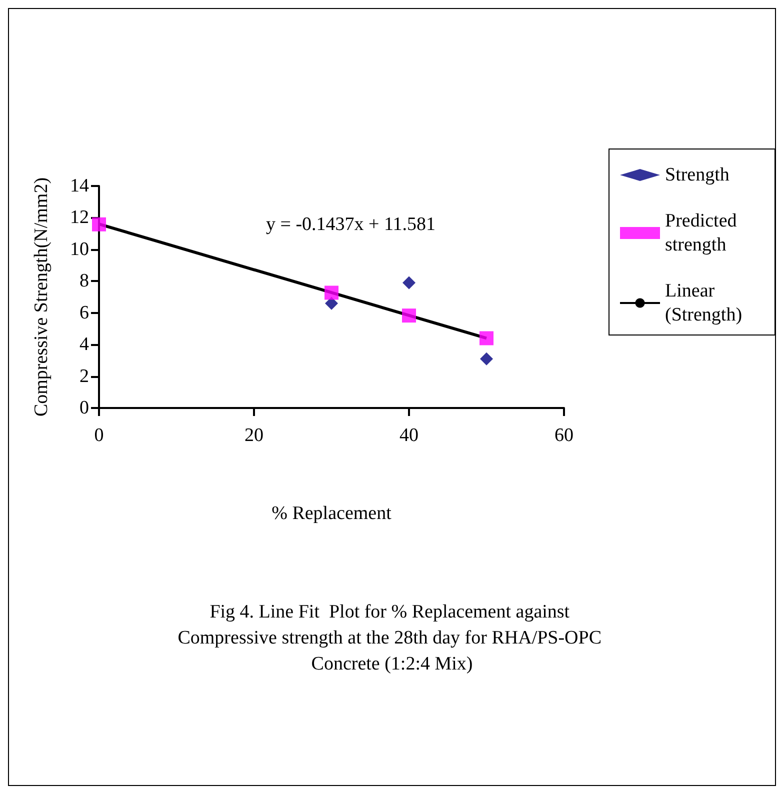  What do you see at coordinates (564, 435) in the screenshot?
I see `x-tick-label: 60` at bounding box center [564, 435].